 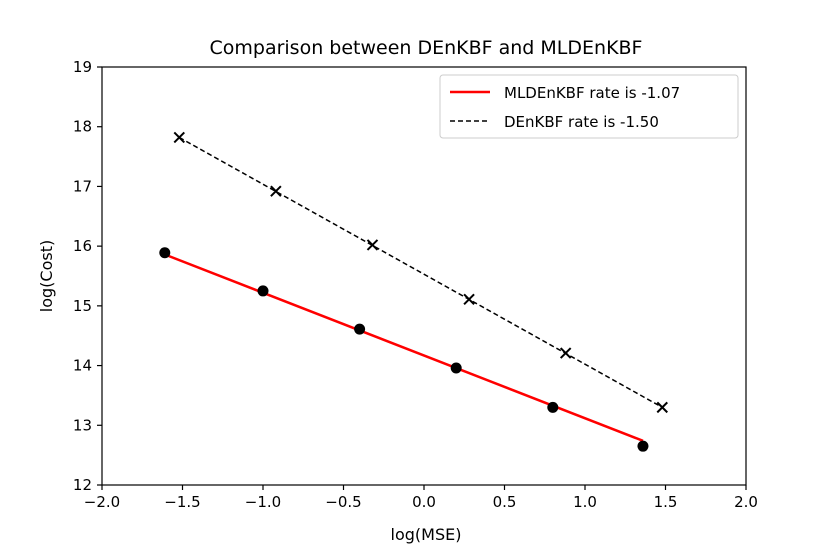 I want to click on y-tick-label: 14, so click(x=82, y=366).